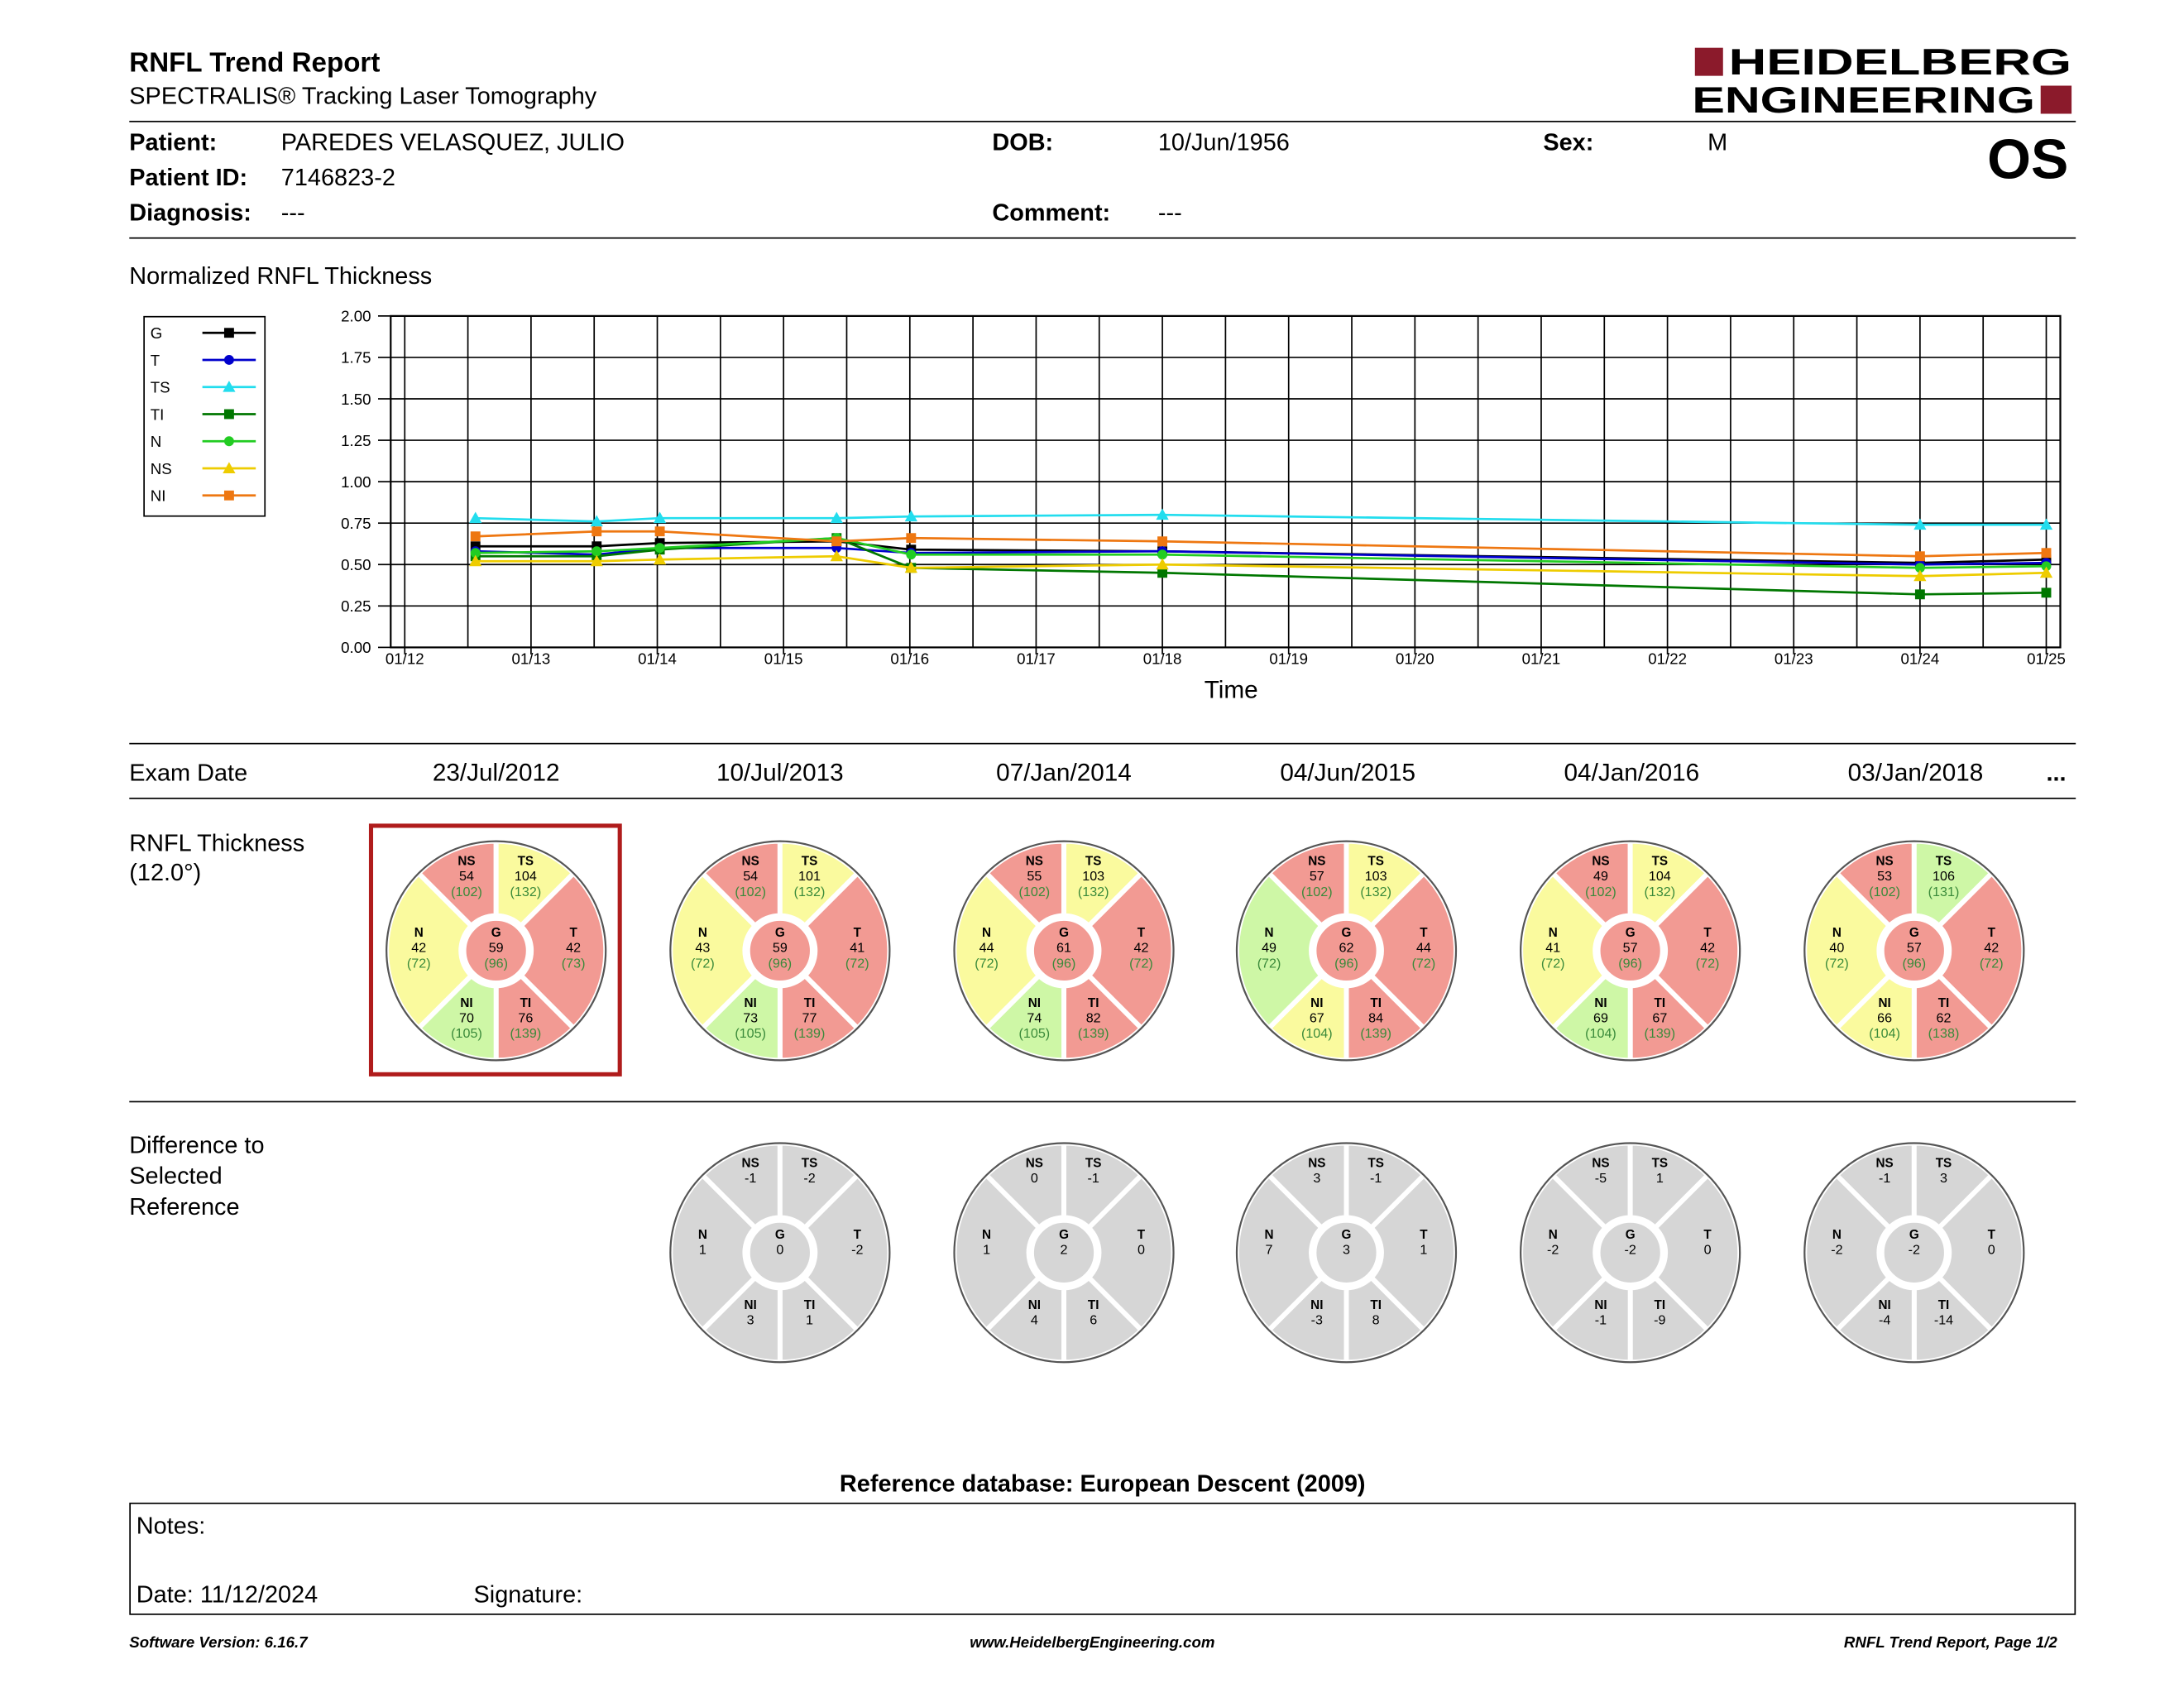 The width and height of the screenshot is (2184, 1688). I want to click on series-line-ns, so click(1261, 566).